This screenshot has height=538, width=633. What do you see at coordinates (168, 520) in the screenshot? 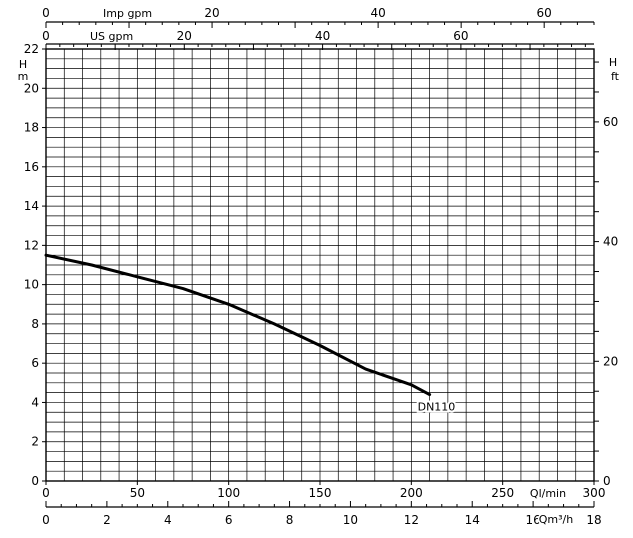
I see `qm3h-tick-label: 4` at bounding box center [168, 520].